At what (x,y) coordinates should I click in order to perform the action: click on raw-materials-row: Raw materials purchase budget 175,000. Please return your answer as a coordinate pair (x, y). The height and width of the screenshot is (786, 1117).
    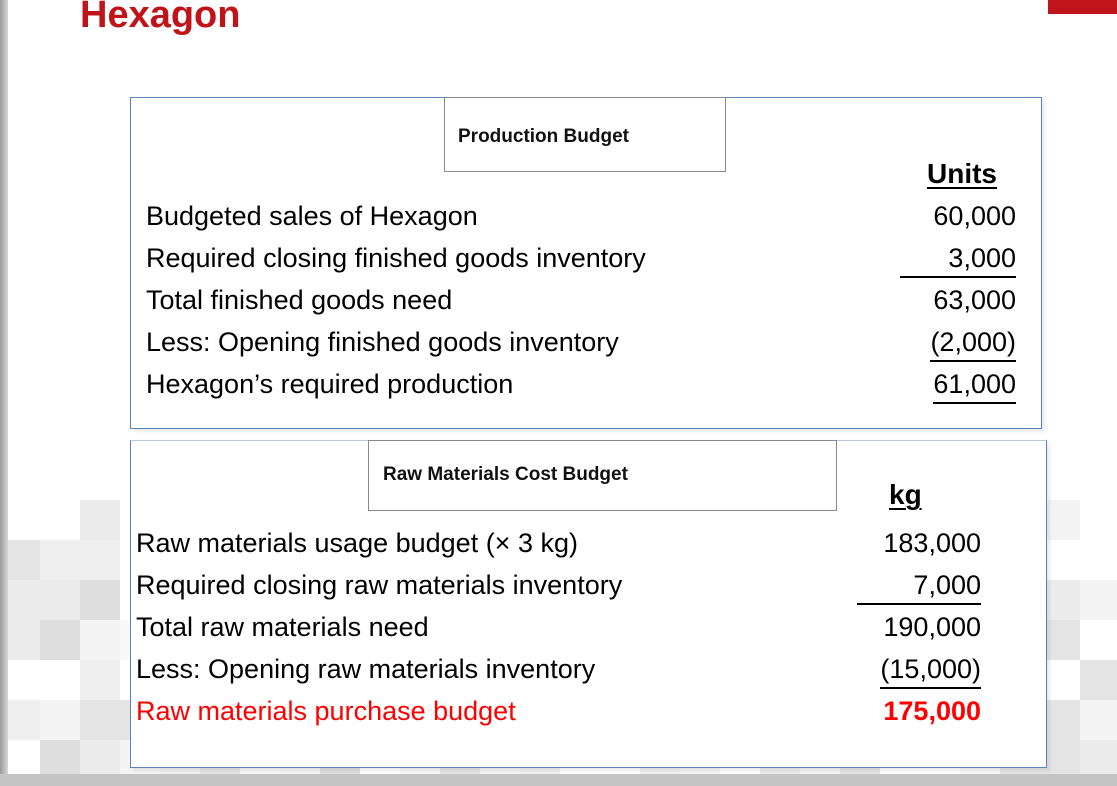
    Looking at the image, I should click on (558, 711).